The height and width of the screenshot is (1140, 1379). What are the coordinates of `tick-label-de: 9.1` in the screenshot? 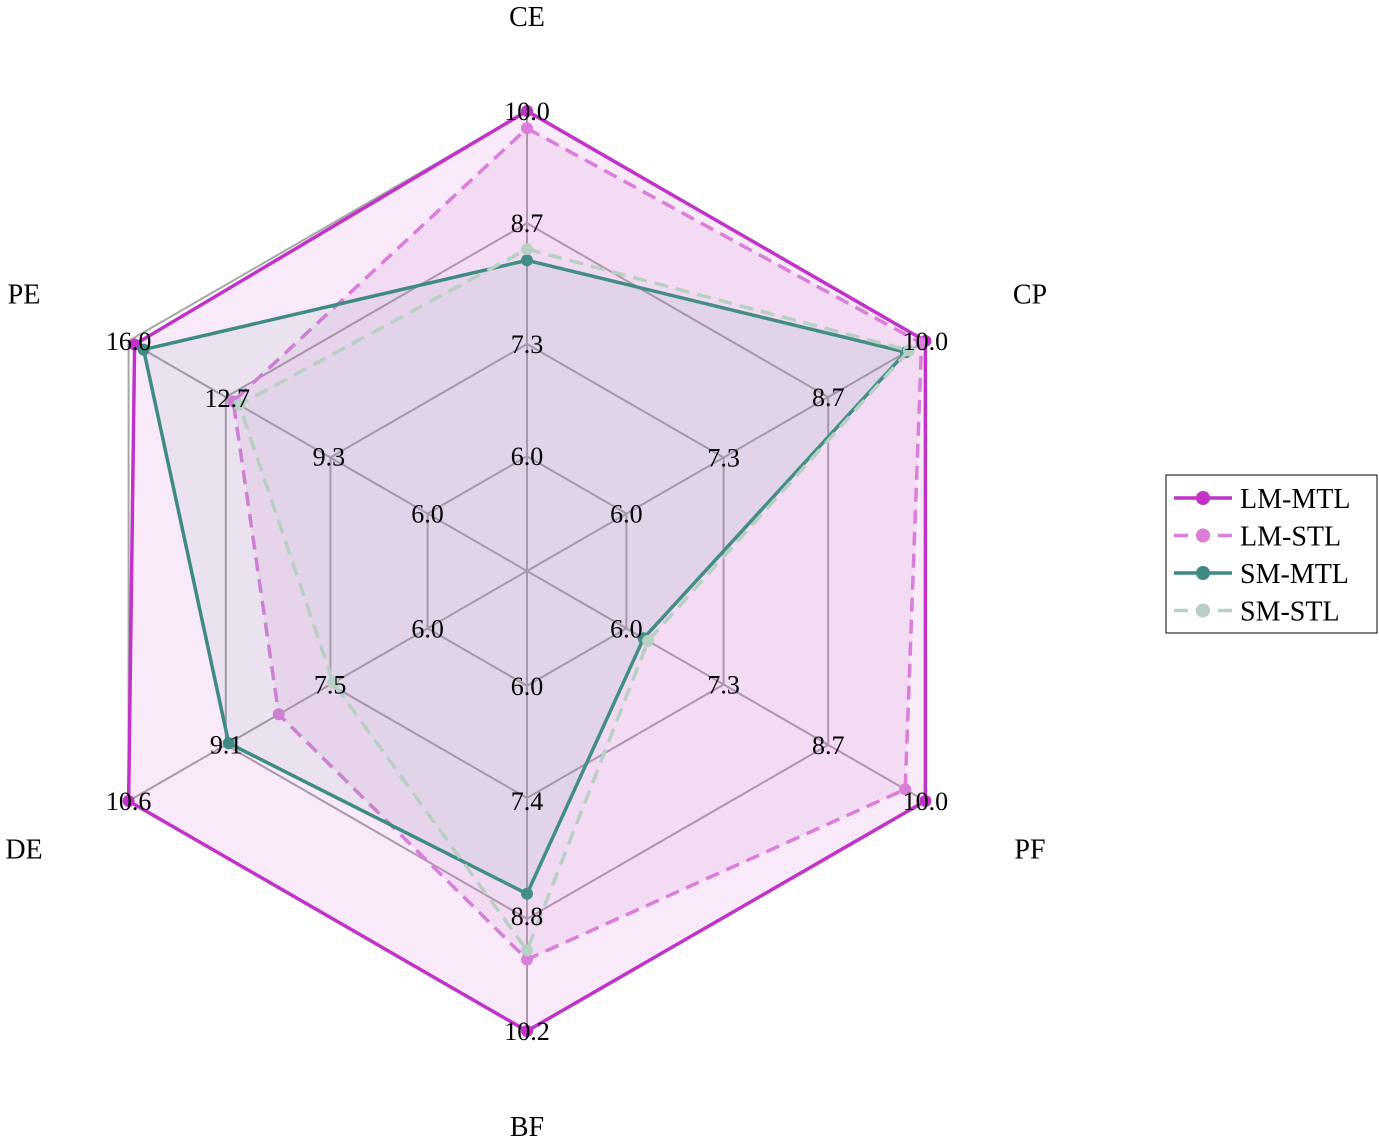 It's located at (226, 745).